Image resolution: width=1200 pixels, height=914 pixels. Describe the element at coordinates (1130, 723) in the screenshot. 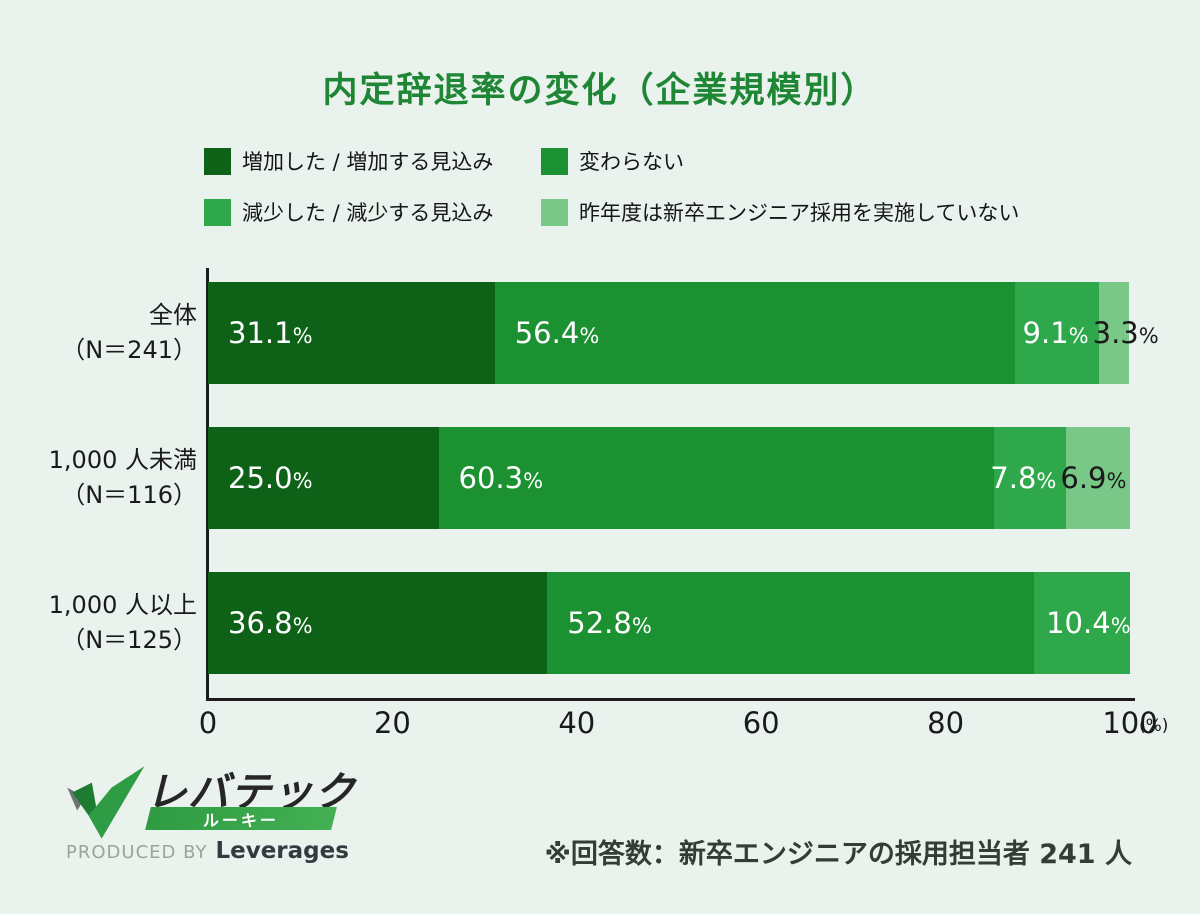

I see `x-tick-100: 100` at that location.